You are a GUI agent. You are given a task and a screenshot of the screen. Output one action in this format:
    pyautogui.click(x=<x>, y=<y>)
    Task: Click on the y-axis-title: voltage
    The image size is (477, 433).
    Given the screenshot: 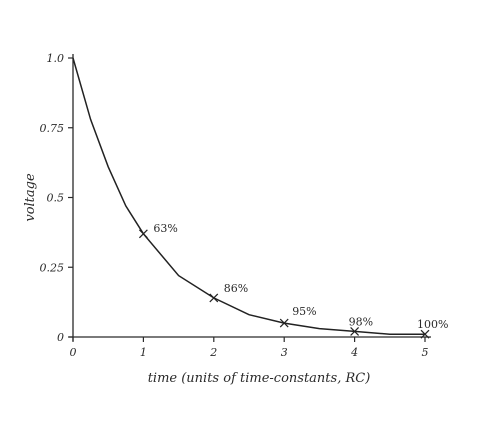 What is the action you would take?
    pyautogui.click(x=30, y=197)
    